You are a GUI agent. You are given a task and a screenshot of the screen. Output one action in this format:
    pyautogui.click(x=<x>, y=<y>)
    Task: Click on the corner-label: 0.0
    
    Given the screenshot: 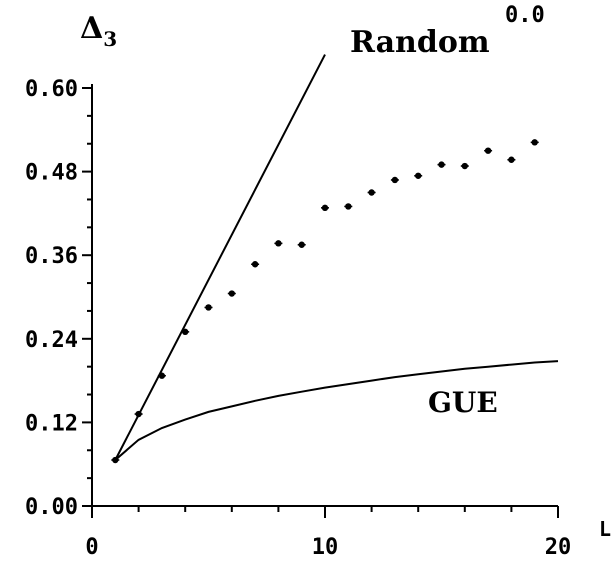 What is the action you would take?
    pyautogui.click(x=525, y=15)
    